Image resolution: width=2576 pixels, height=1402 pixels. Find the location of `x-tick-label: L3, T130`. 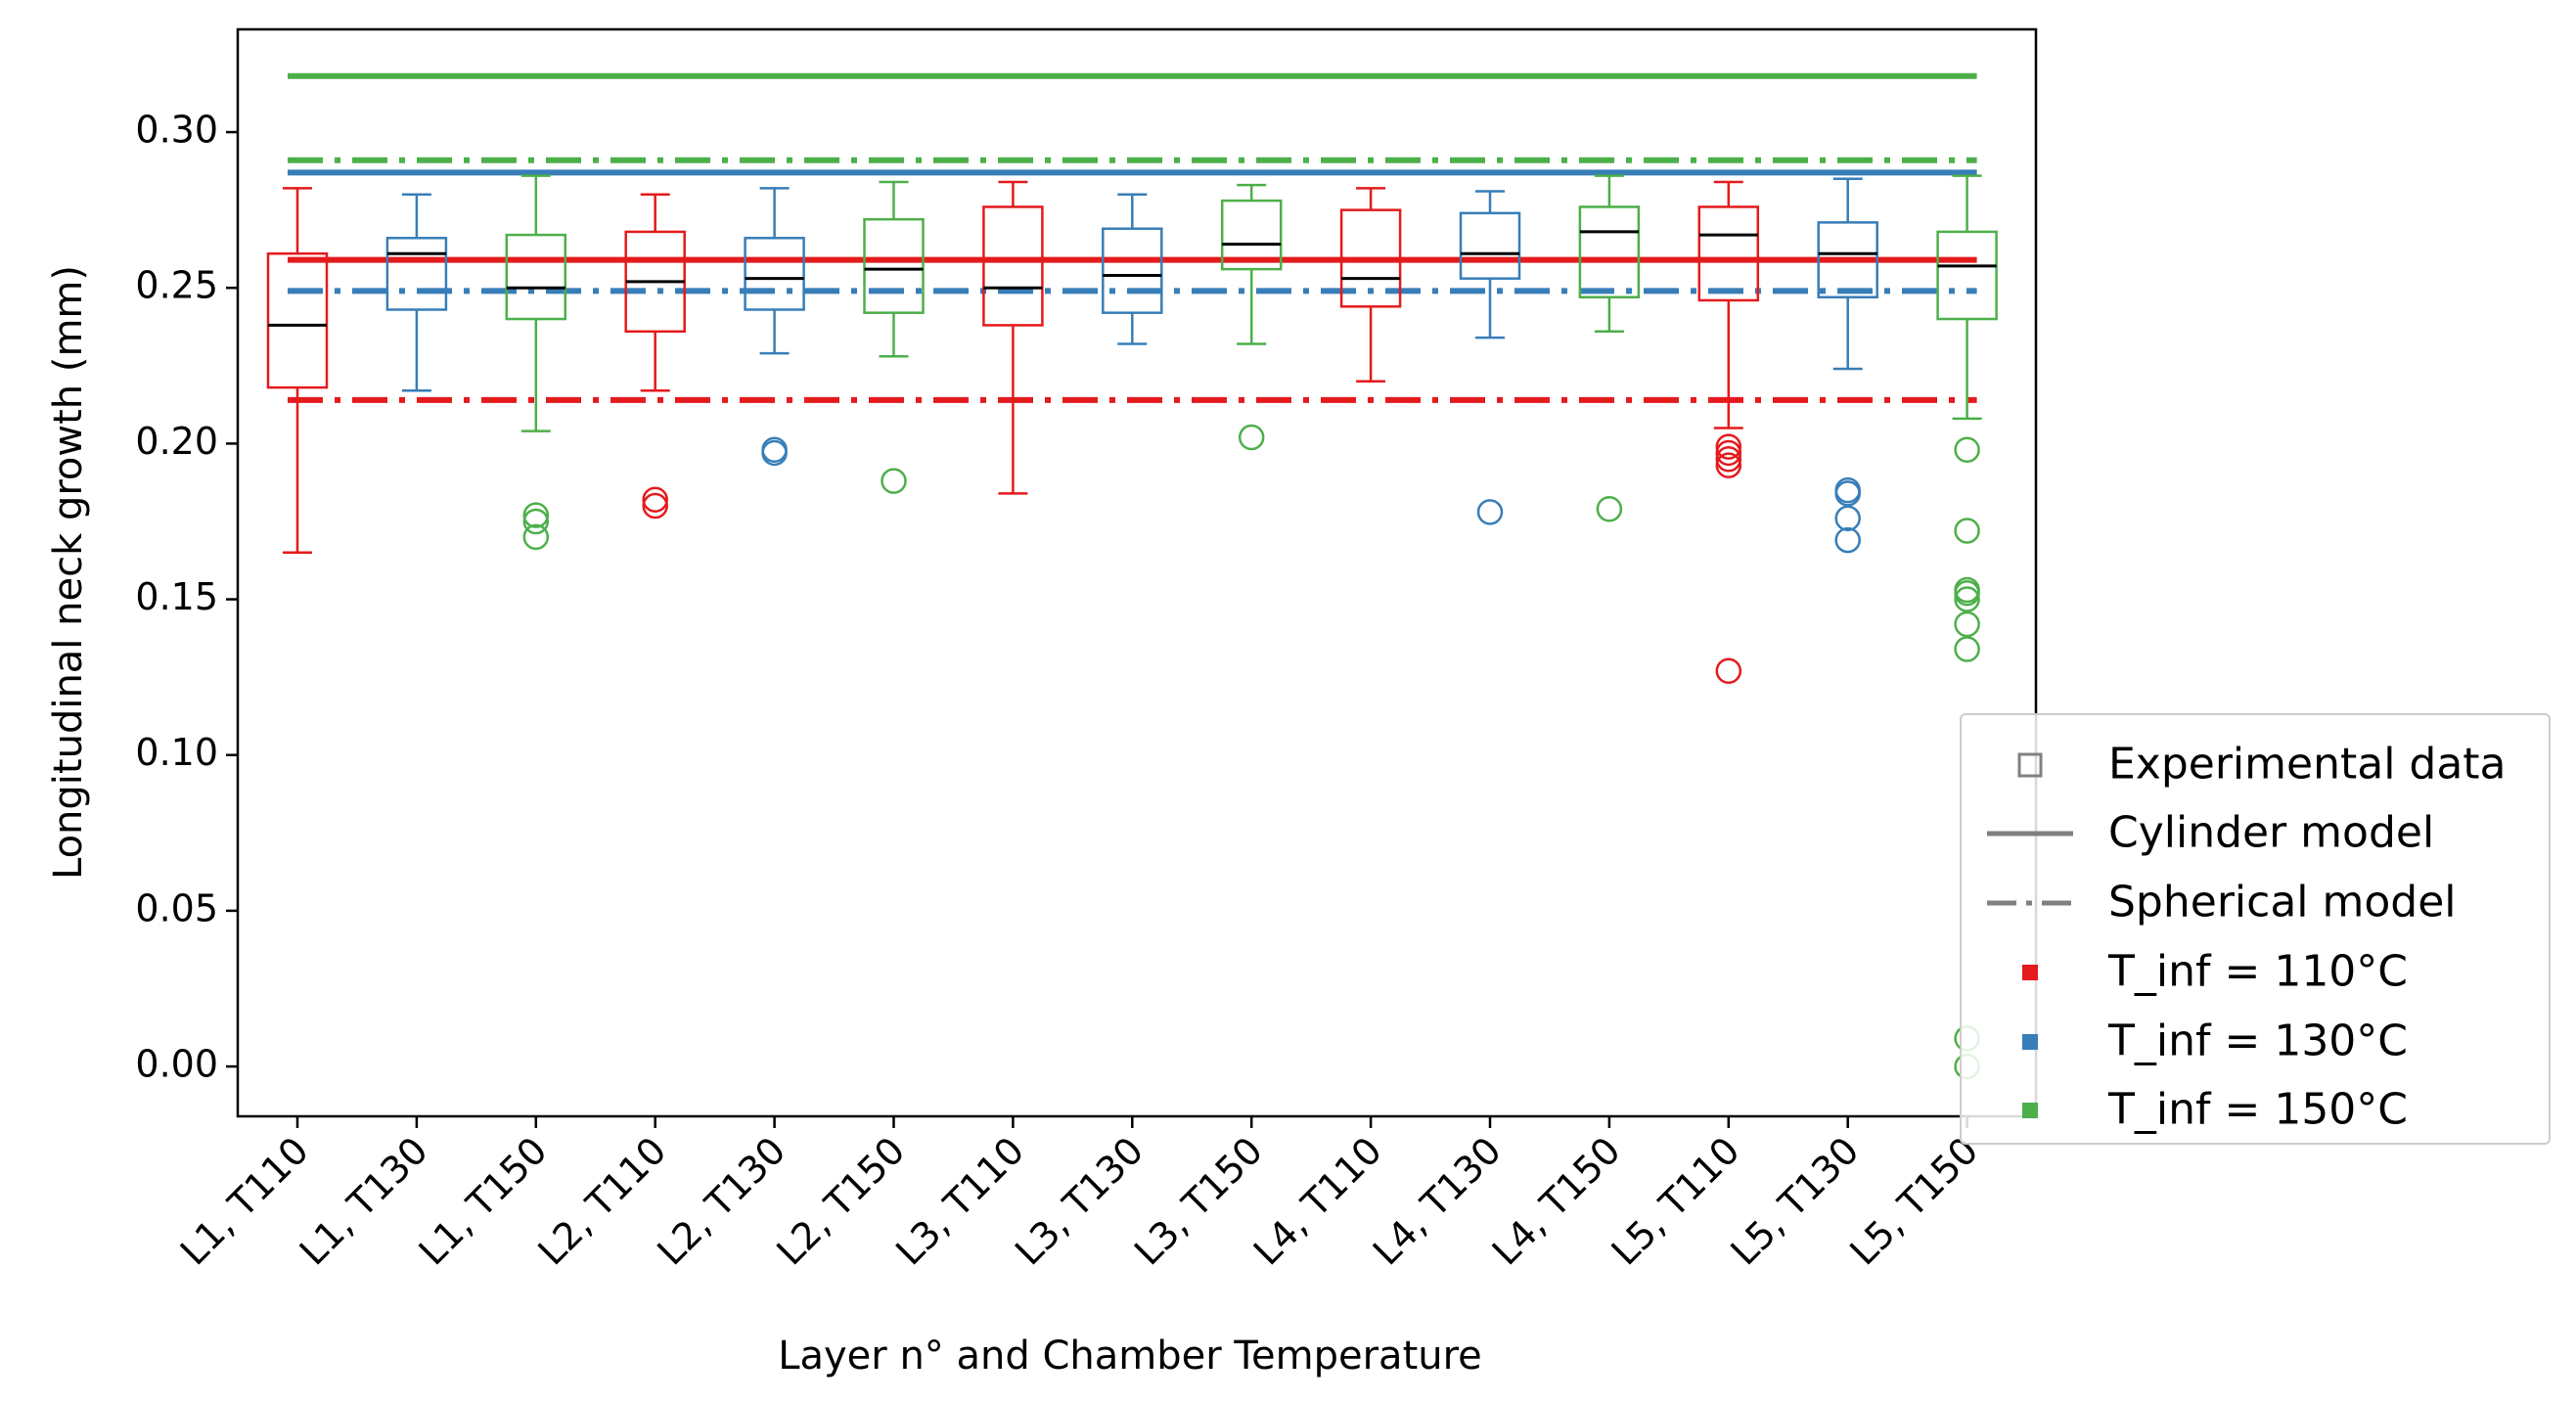

x-tick-label: L3, T130 is located at coordinates (1079, 1201).